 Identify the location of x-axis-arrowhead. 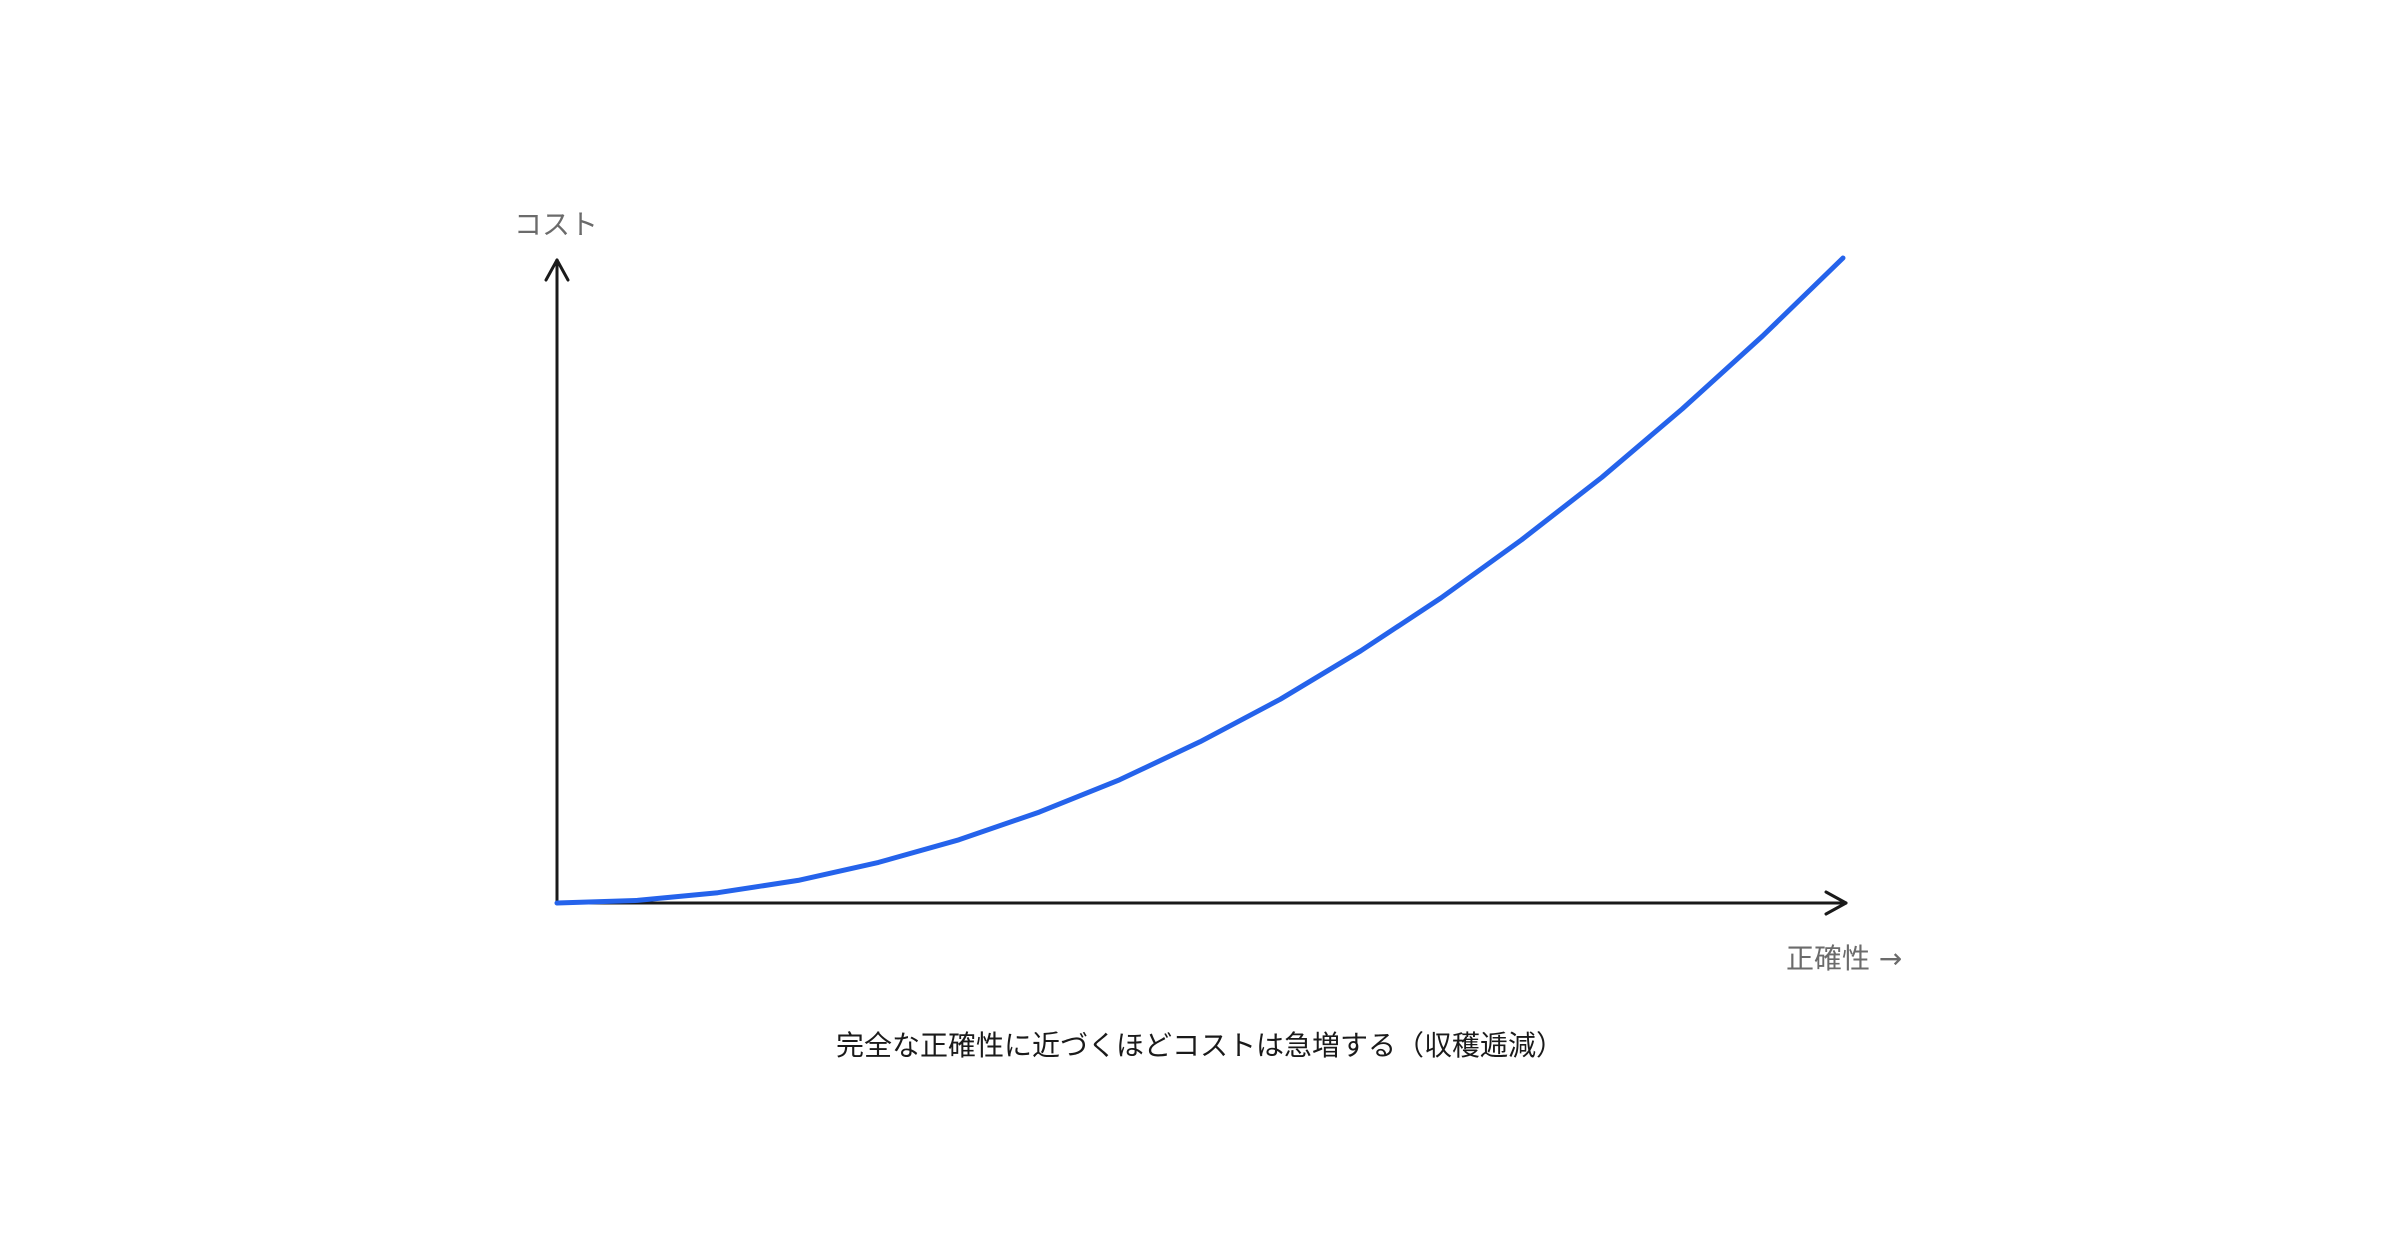
(1836, 903).